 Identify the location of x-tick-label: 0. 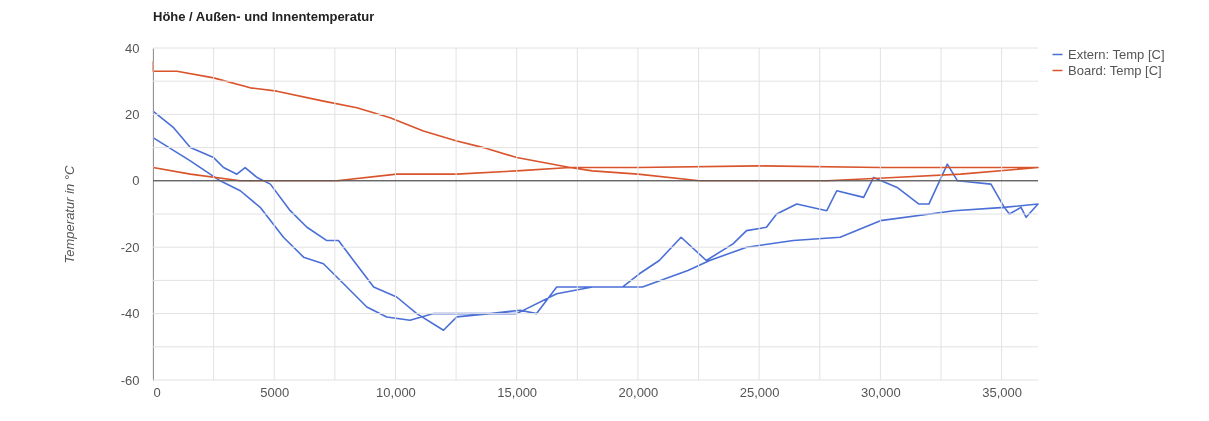
(157, 392).